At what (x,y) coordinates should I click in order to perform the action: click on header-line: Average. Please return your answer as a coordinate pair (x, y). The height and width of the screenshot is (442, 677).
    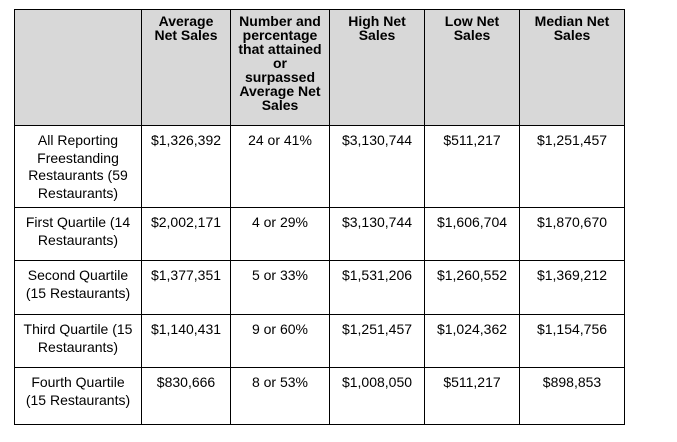
    Looking at the image, I should click on (186, 21).